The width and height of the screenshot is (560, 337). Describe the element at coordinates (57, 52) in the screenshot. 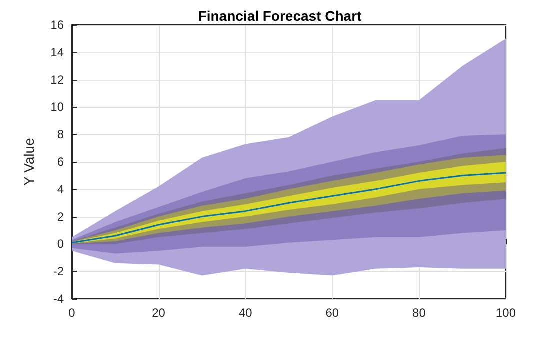

I see `y-tick-label: 14` at that location.